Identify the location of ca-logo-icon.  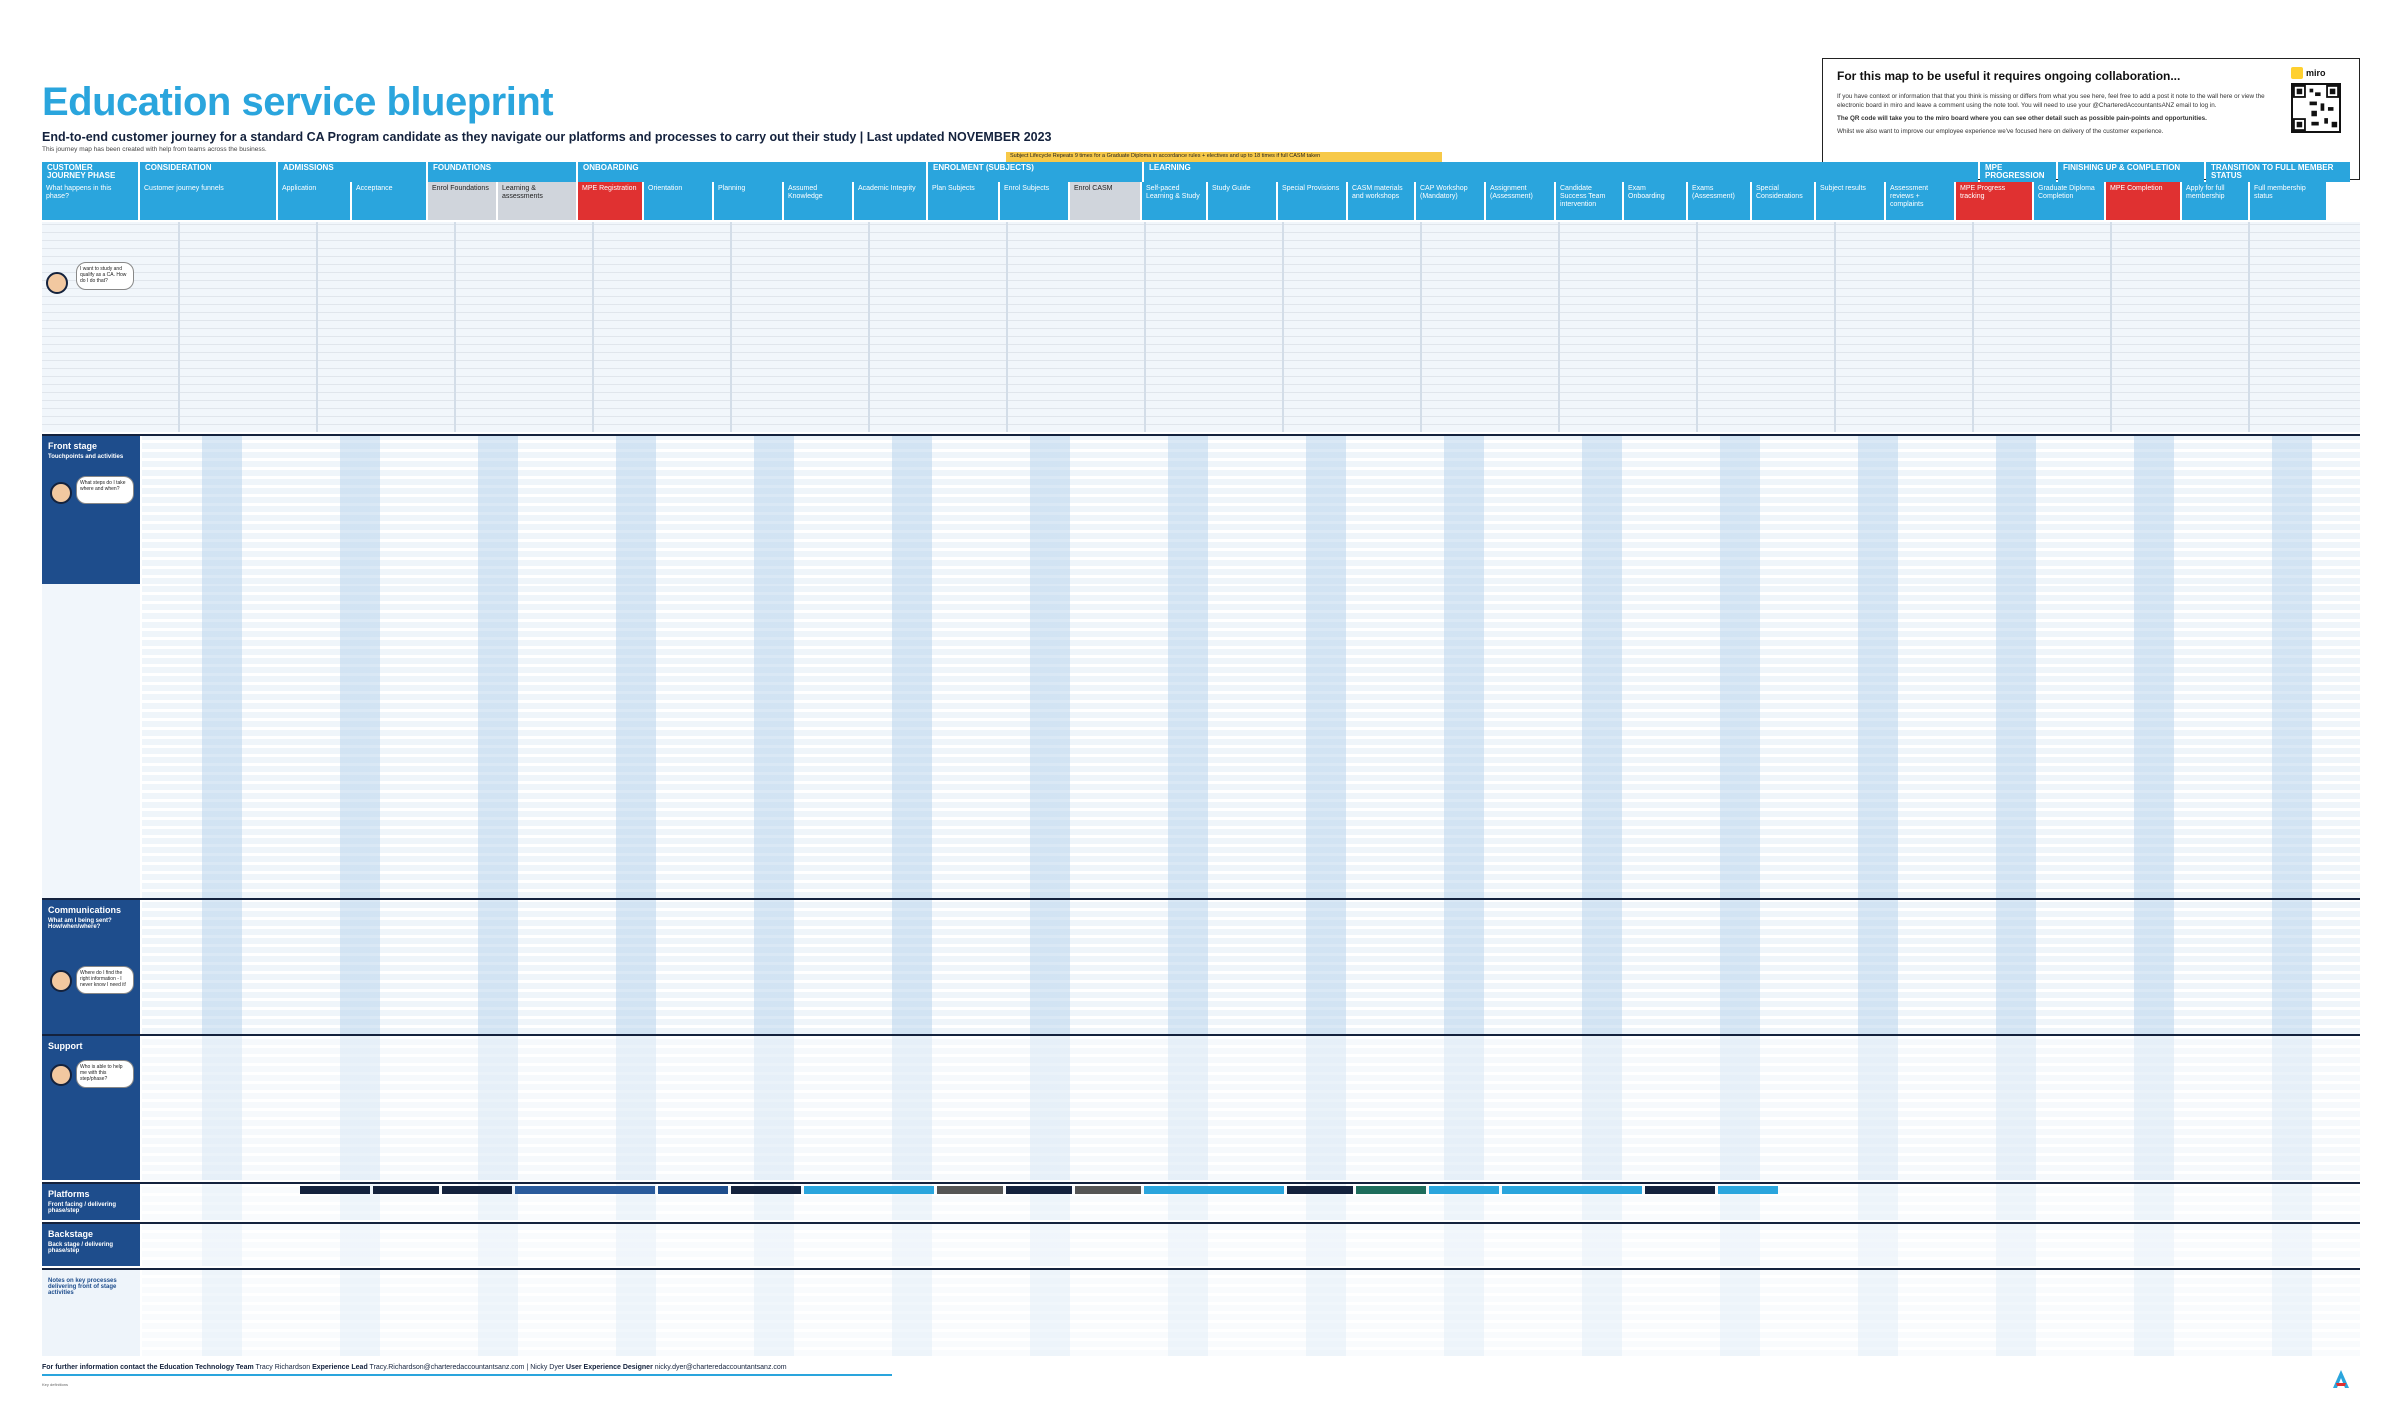
(2341, 1379).